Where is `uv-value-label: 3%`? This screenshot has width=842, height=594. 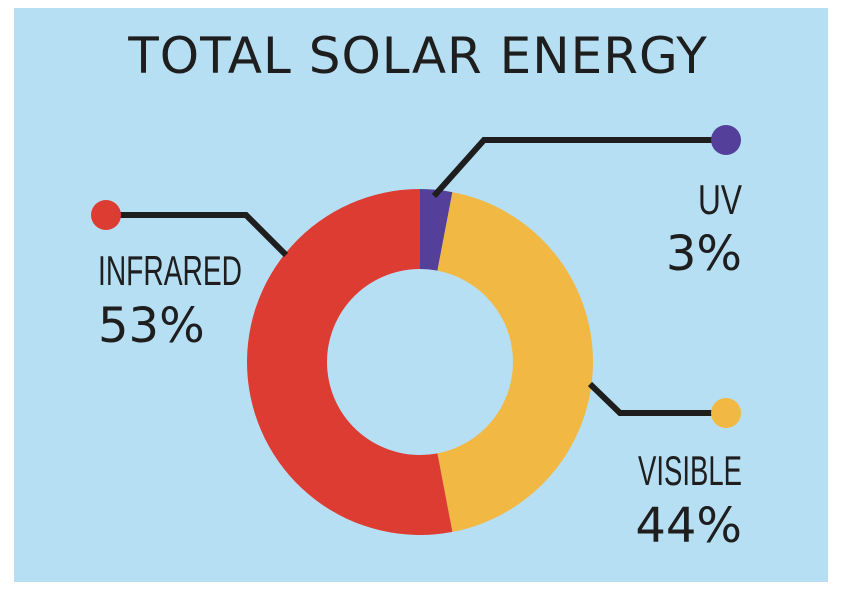 uv-value-label: 3% is located at coordinates (704, 254).